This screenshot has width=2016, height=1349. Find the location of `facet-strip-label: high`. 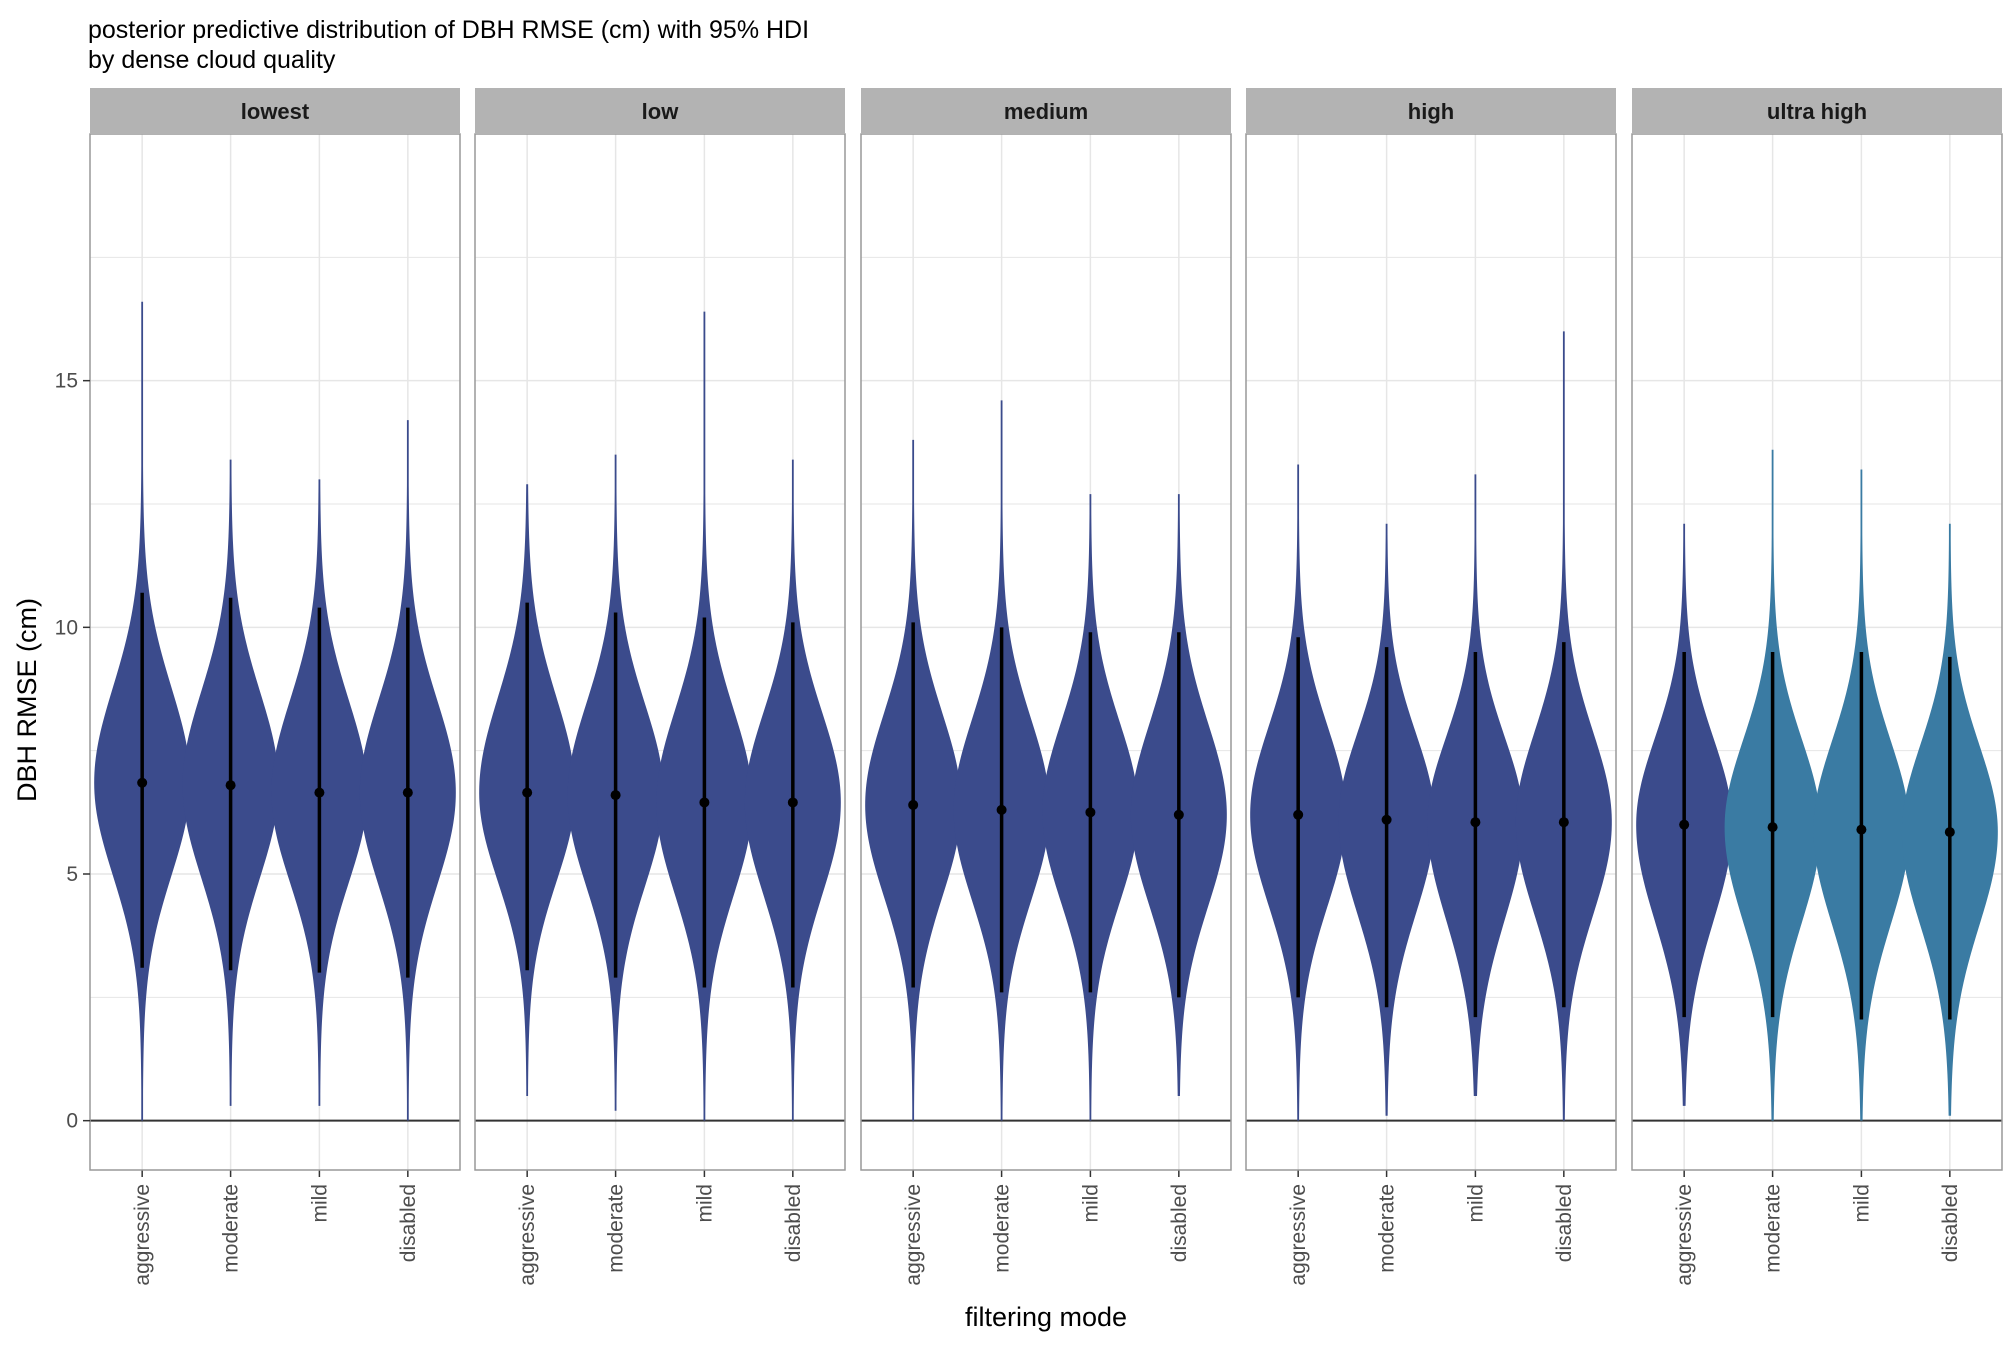

facet-strip-label: high is located at coordinates (1431, 111).